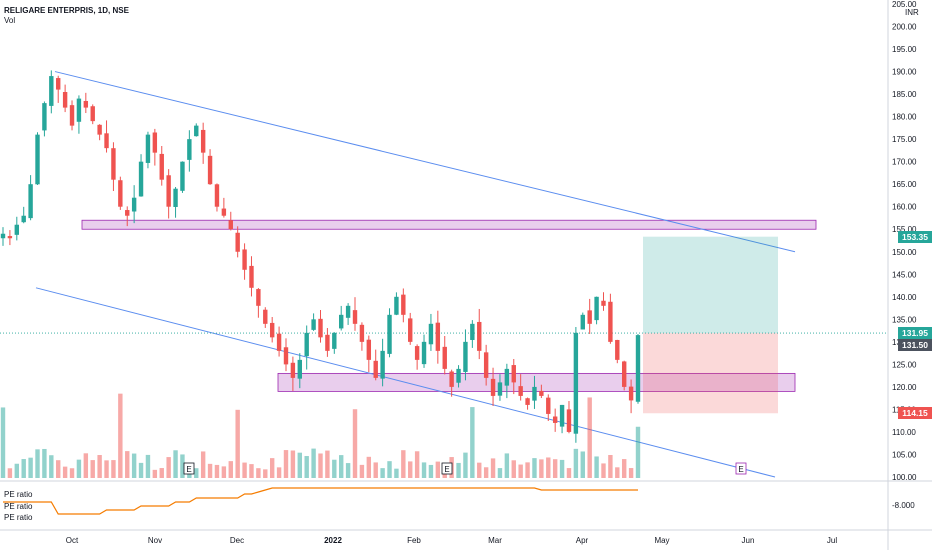 The width and height of the screenshot is (932, 550). I want to click on y-tick-label: 205.00, so click(904, 4).